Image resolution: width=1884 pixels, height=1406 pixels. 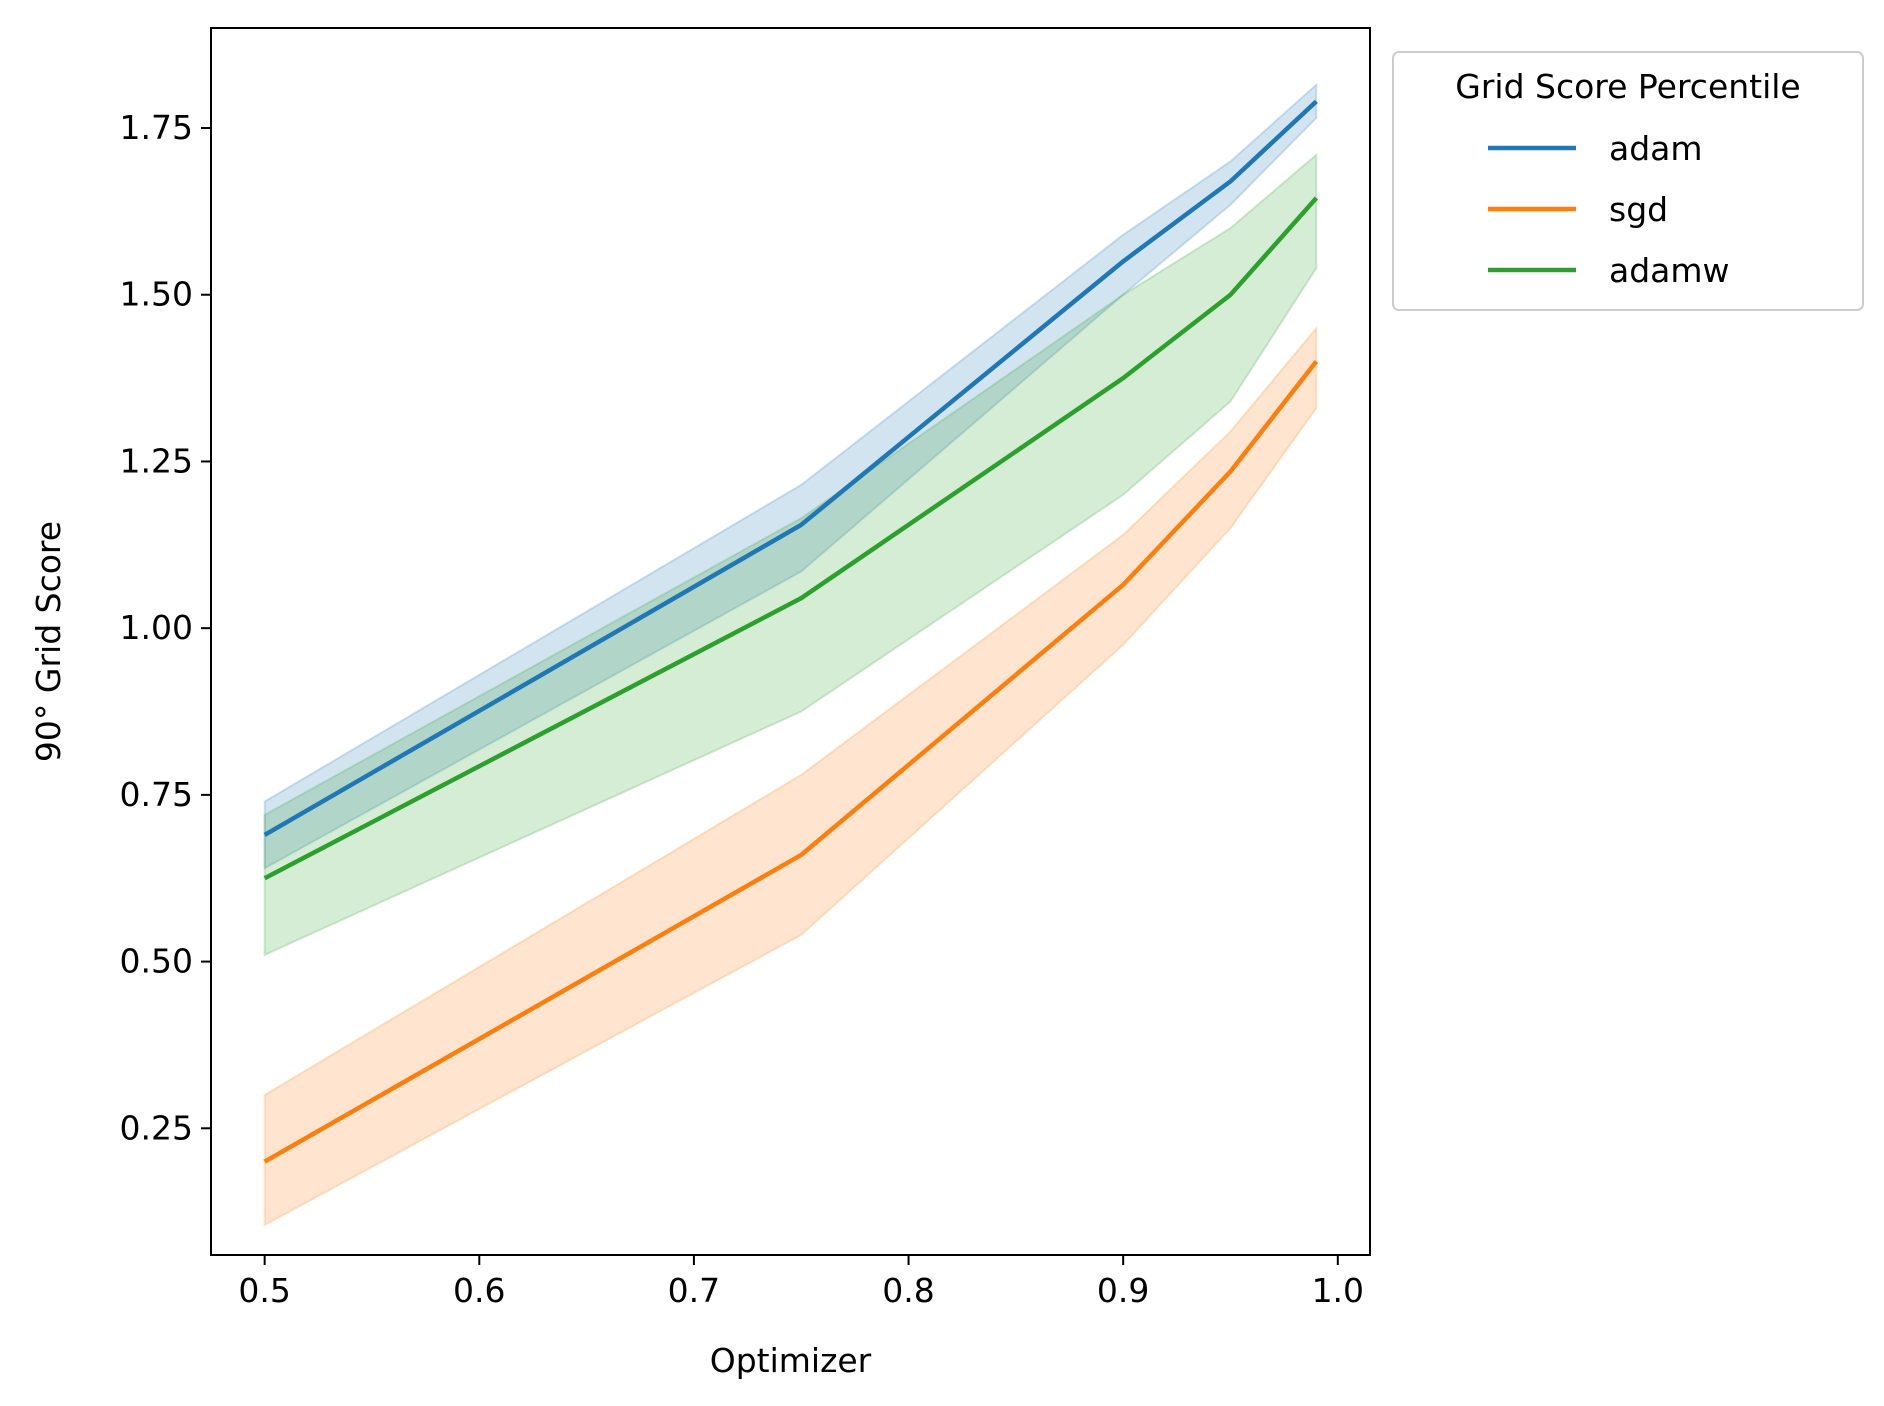 I want to click on legend-label-adamw: adamw, so click(x=1669, y=270).